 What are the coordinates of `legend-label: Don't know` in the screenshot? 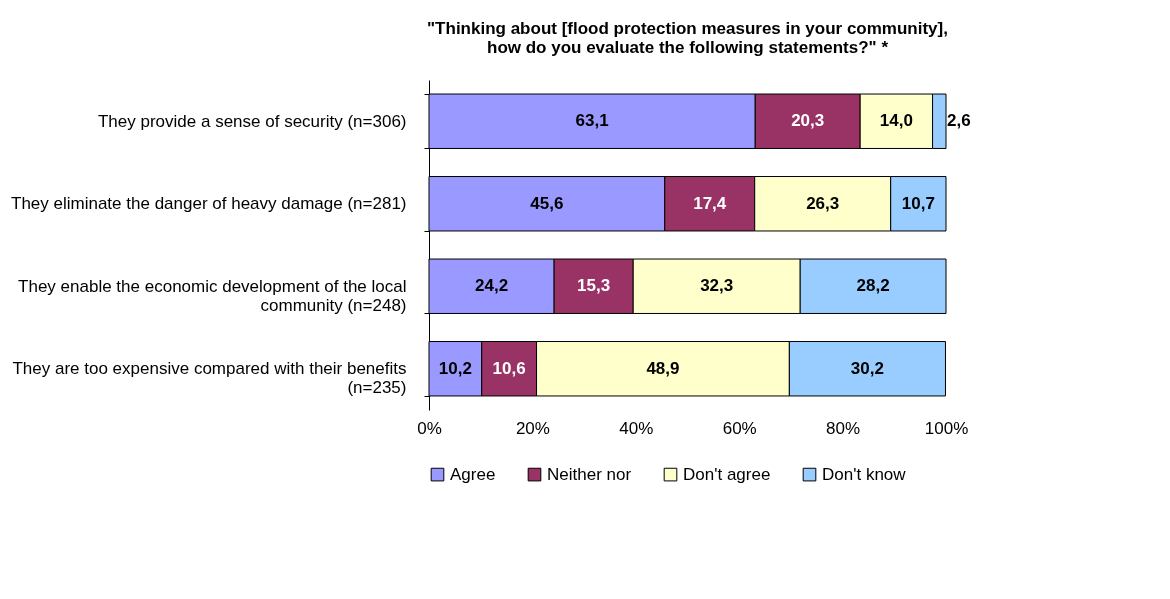 It's located at (864, 474).